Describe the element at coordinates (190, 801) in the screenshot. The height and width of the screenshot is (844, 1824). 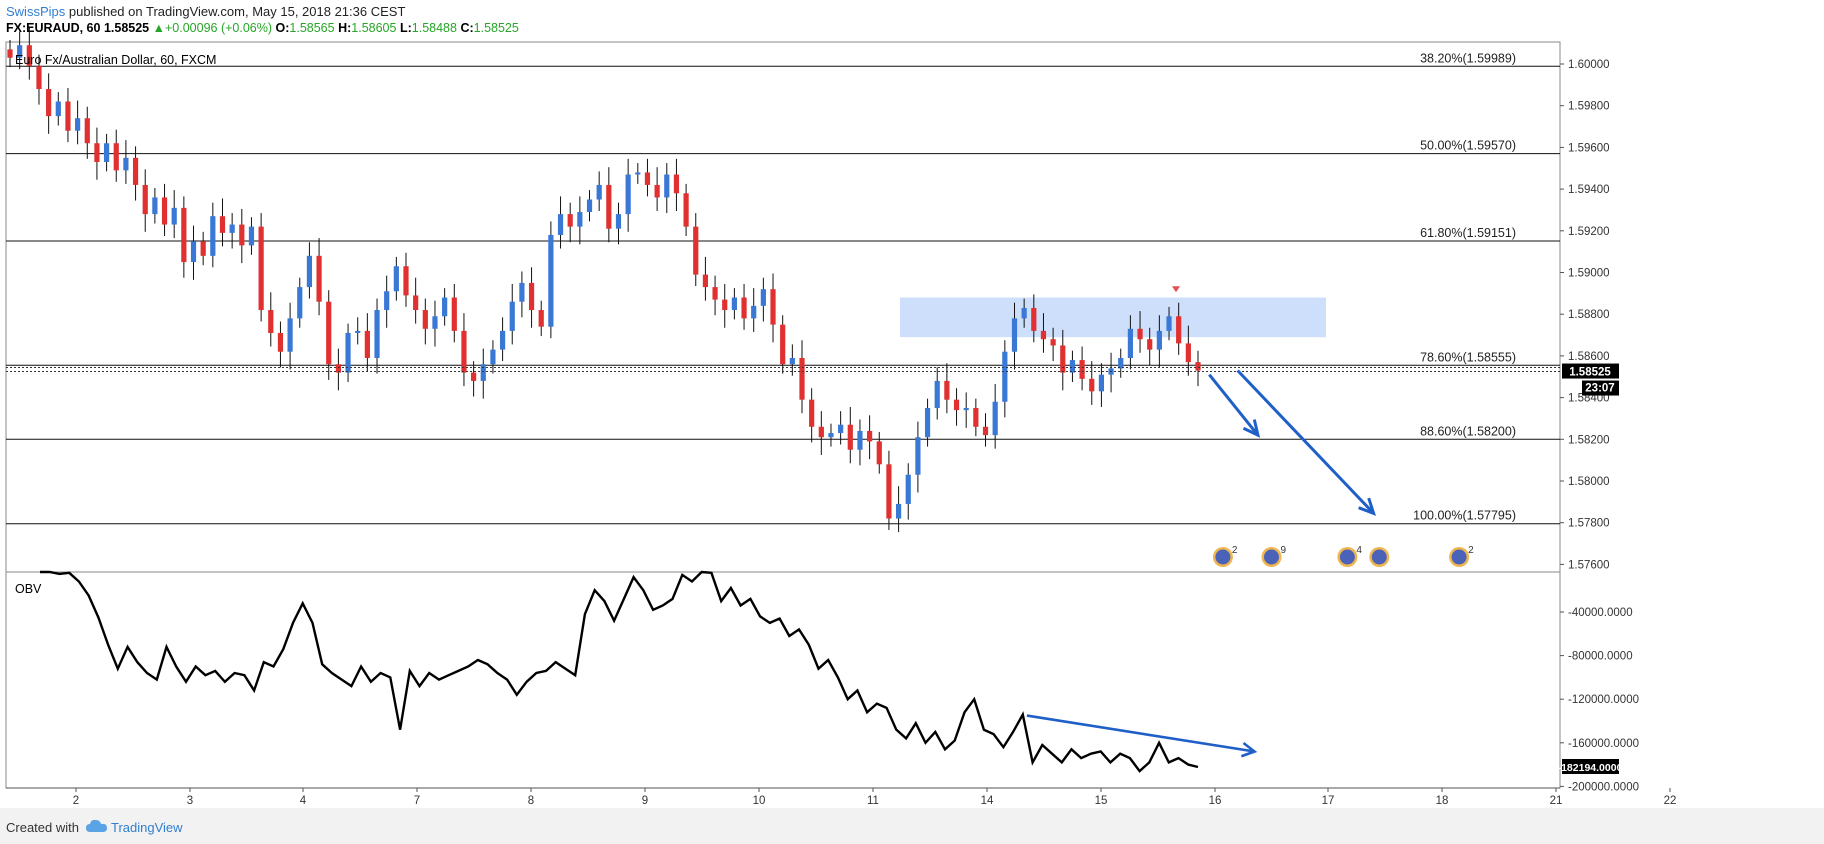
I see `x-tick-label: 3` at that location.